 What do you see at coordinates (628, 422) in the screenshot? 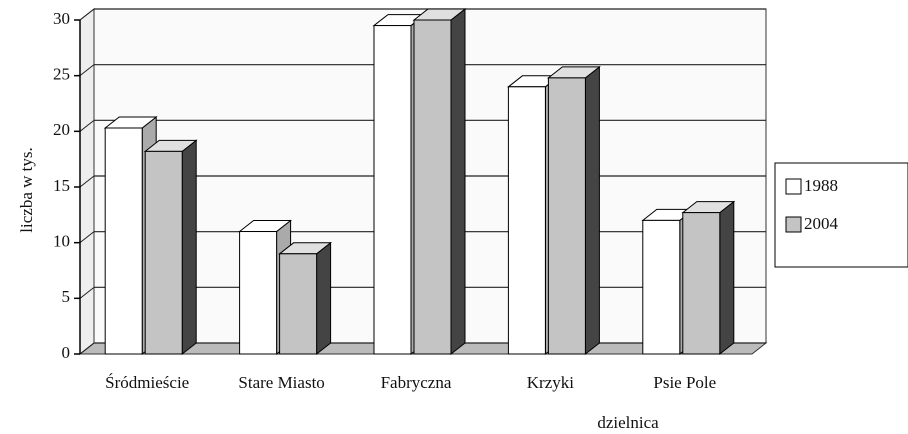
I see `x-axis-label: dzielnica` at bounding box center [628, 422].